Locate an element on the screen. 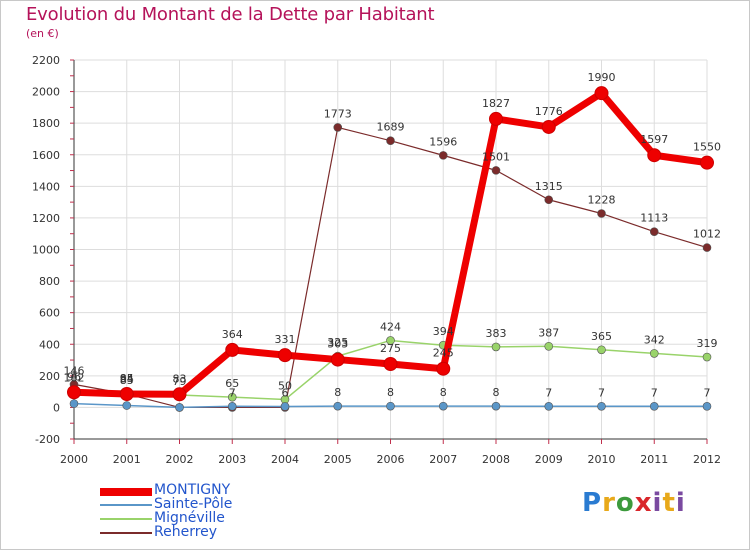 This screenshot has width=750, height=550. y-tick-label: 0 is located at coordinates (56, 407).